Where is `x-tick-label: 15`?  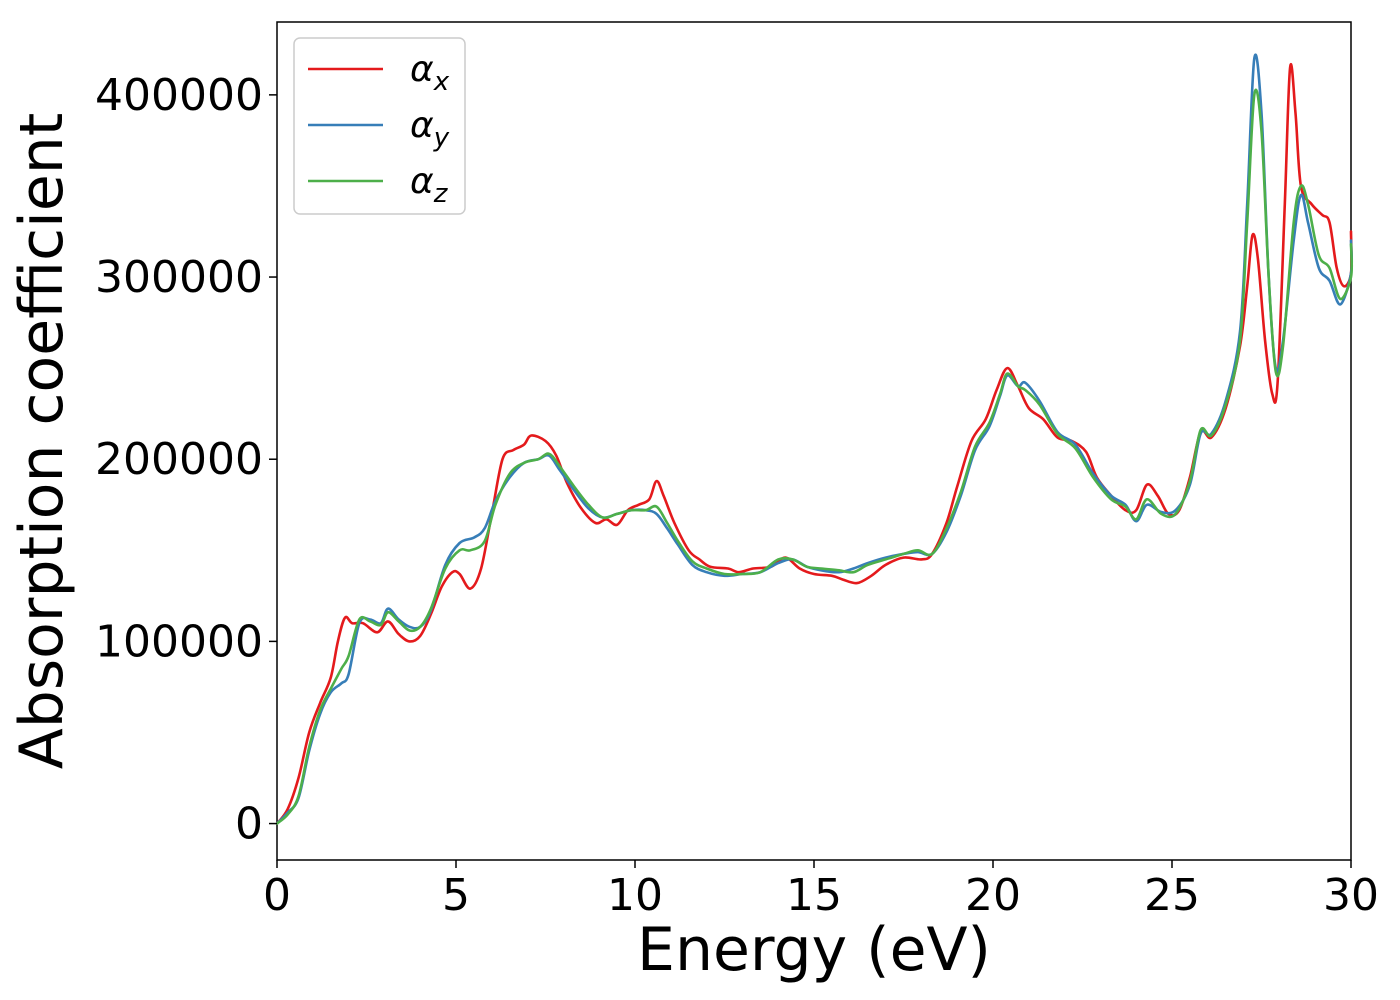
x-tick-label: 15 is located at coordinates (814, 895).